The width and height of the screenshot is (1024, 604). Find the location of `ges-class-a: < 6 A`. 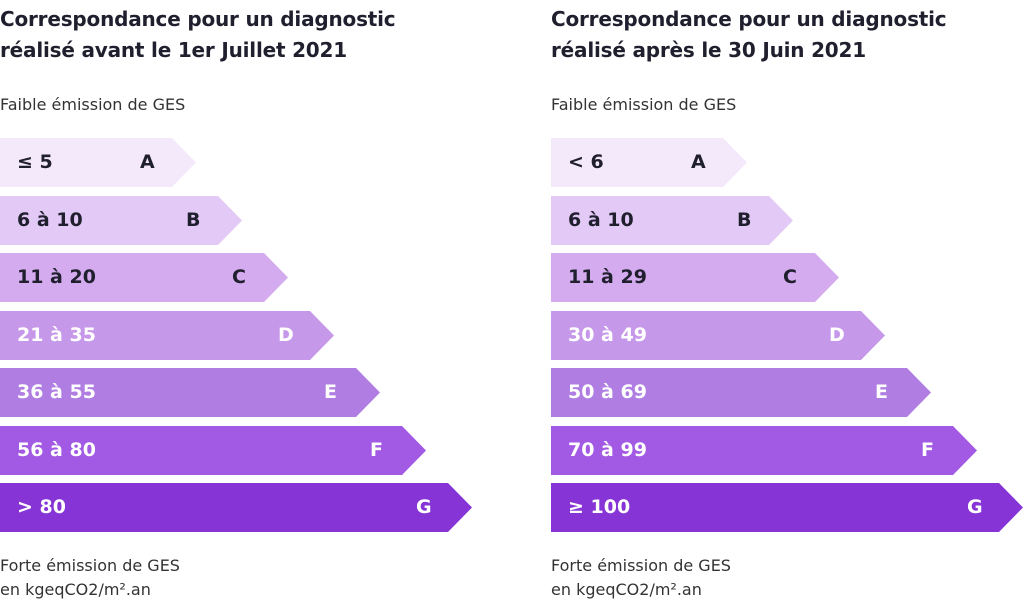

ges-class-a: < 6 A is located at coordinates (649, 162).